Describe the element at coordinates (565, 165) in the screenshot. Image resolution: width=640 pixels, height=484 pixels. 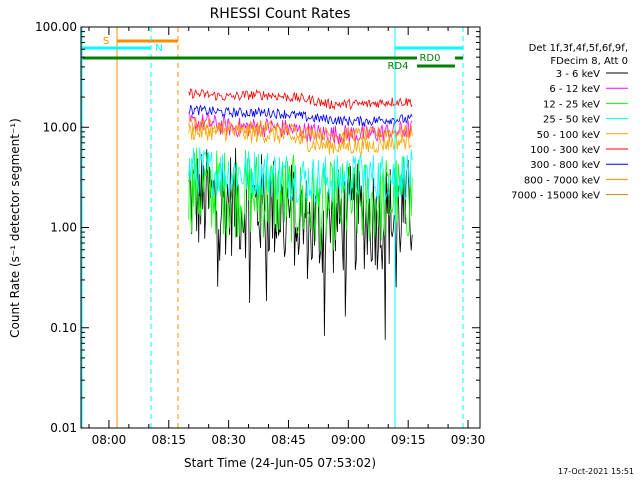
I see `legend-label-6: 300 - 800 keV` at that location.